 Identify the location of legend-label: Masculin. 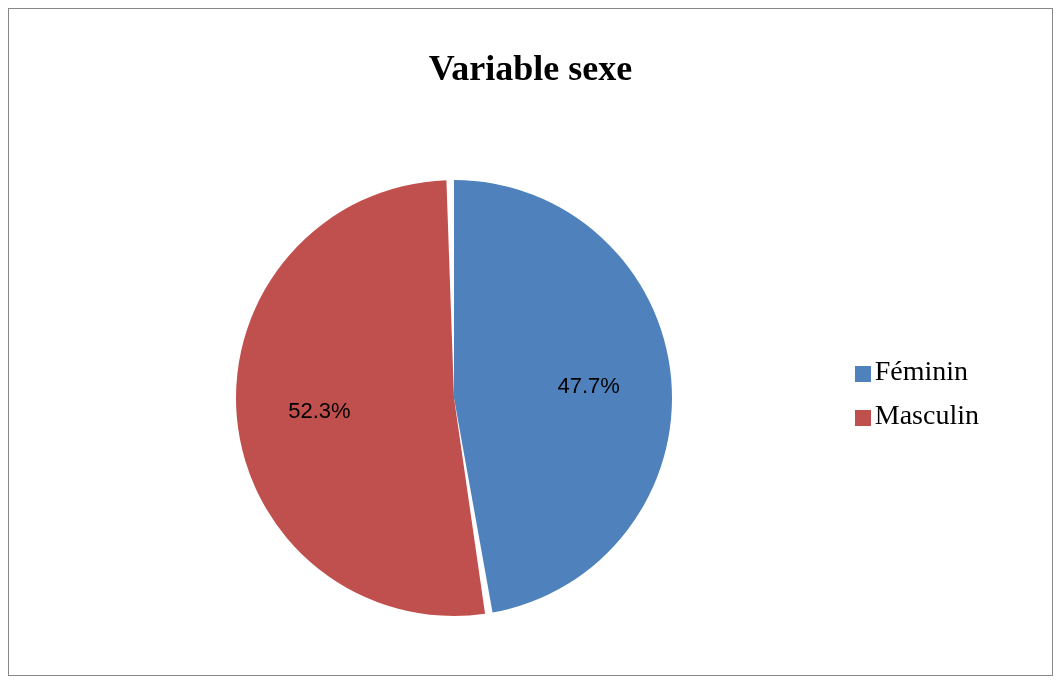
(926, 414).